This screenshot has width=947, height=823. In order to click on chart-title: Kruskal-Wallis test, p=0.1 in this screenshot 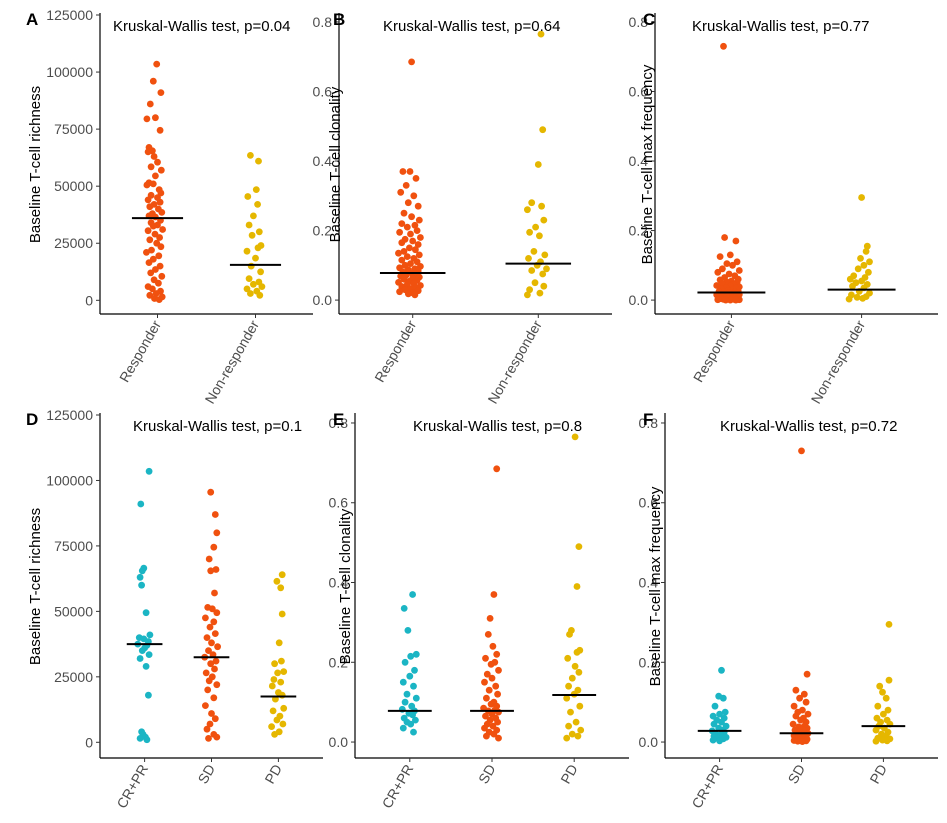, I will do `click(217, 426)`.